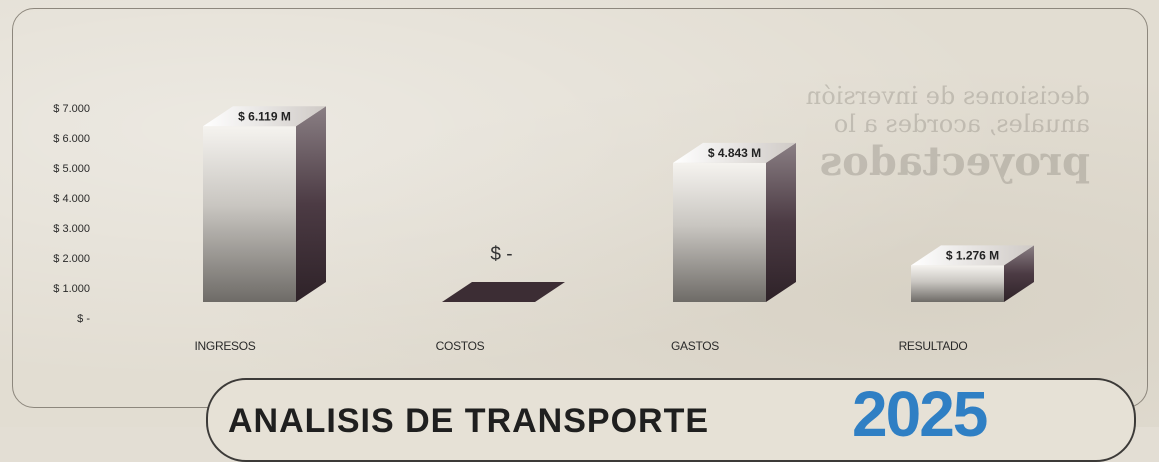 The width and height of the screenshot is (1159, 462). Describe the element at coordinates (469, 421) in the screenshot. I see `banner-title: ANALISIS DE TRANSPORTE` at that location.